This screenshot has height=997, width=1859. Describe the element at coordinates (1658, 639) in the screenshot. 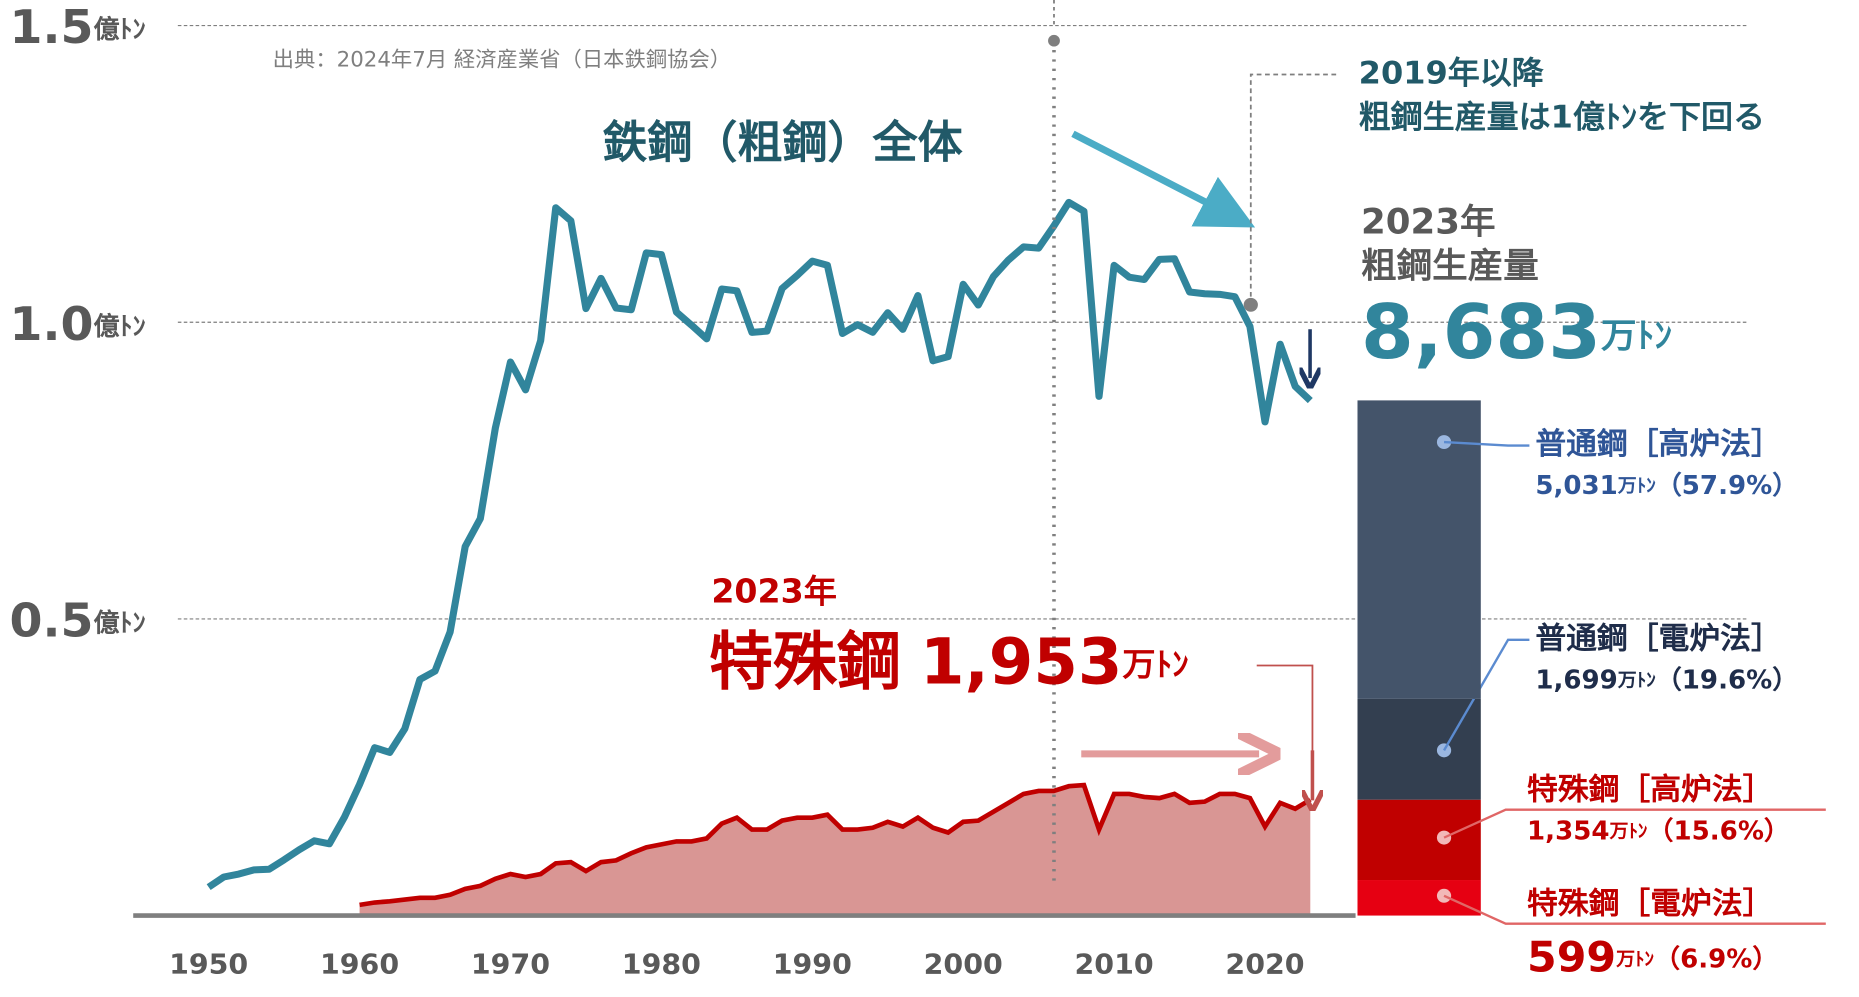

I see `bar-label: 普通鋼［電炉法］` at that location.